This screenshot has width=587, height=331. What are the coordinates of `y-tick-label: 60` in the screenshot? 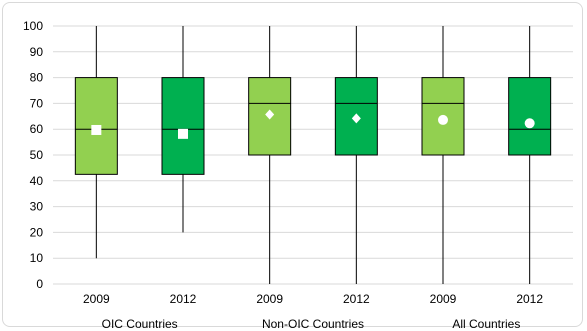 It's located at (37, 129).